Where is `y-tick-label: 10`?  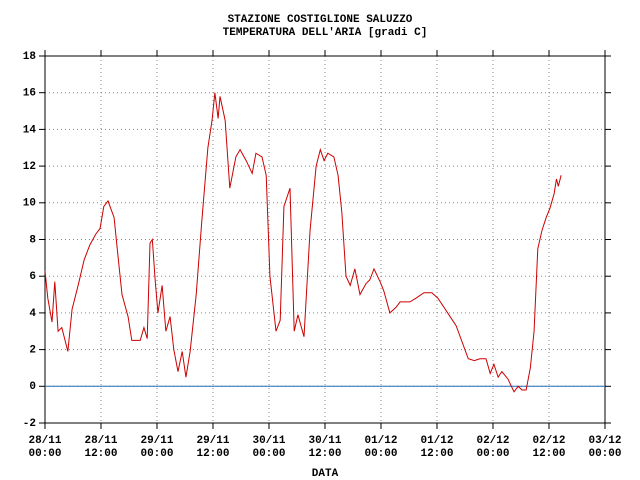
y-tick-label: 10 is located at coordinates (29, 204).